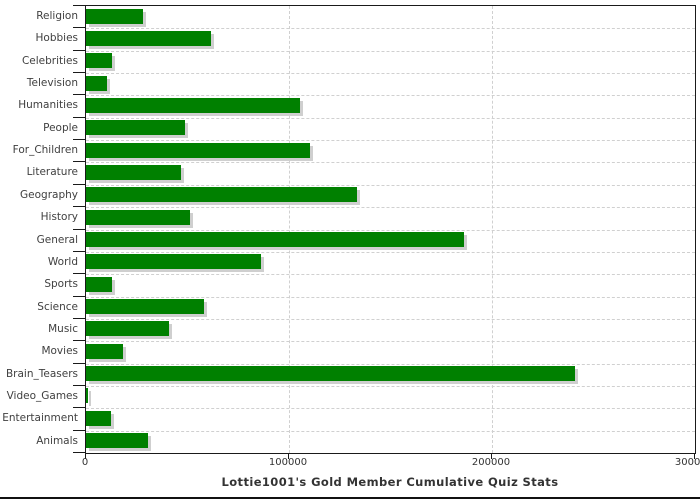 The height and width of the screenshot is (500, 700). Describe the element at coordinates (275, 239) in the screenshot. I see `bar-general` at that location.